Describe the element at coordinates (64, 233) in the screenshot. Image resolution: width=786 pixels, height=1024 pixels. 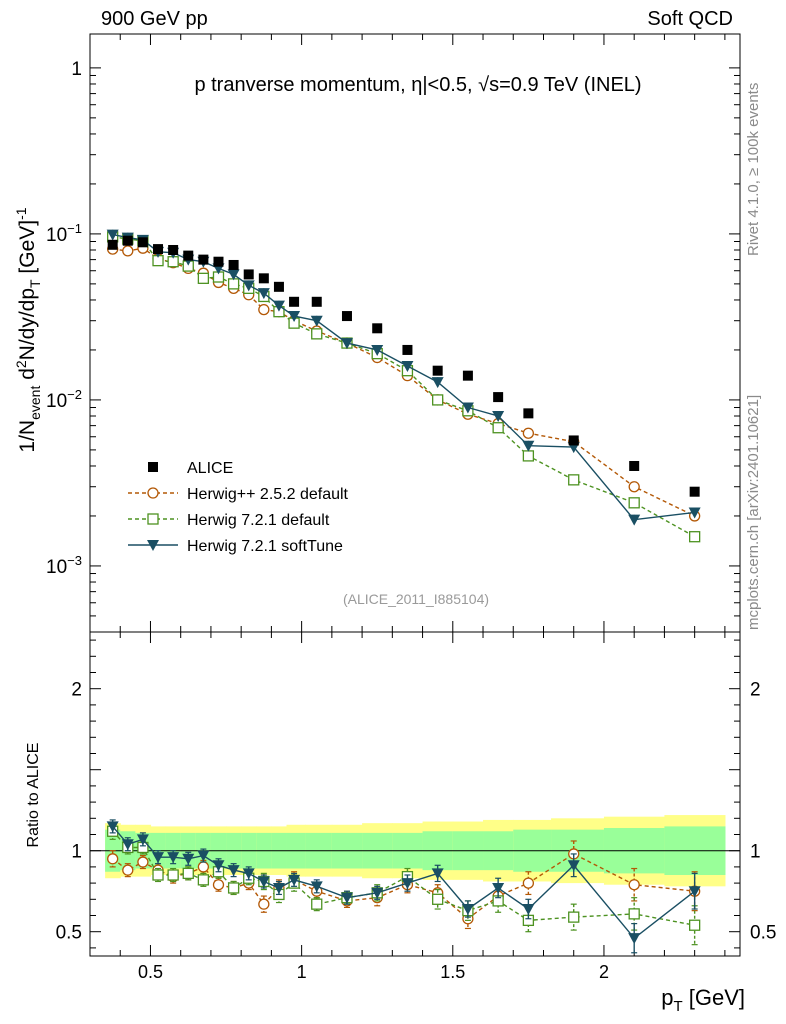
I see `y-tick-label: 10⁻¹` at that location.